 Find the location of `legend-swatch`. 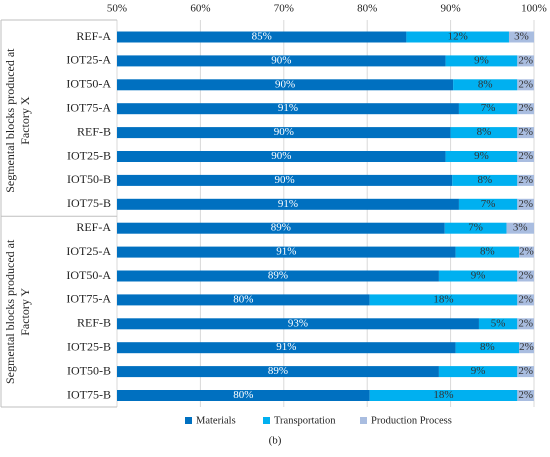

legend-swatch is located at coordinates (266, 420).